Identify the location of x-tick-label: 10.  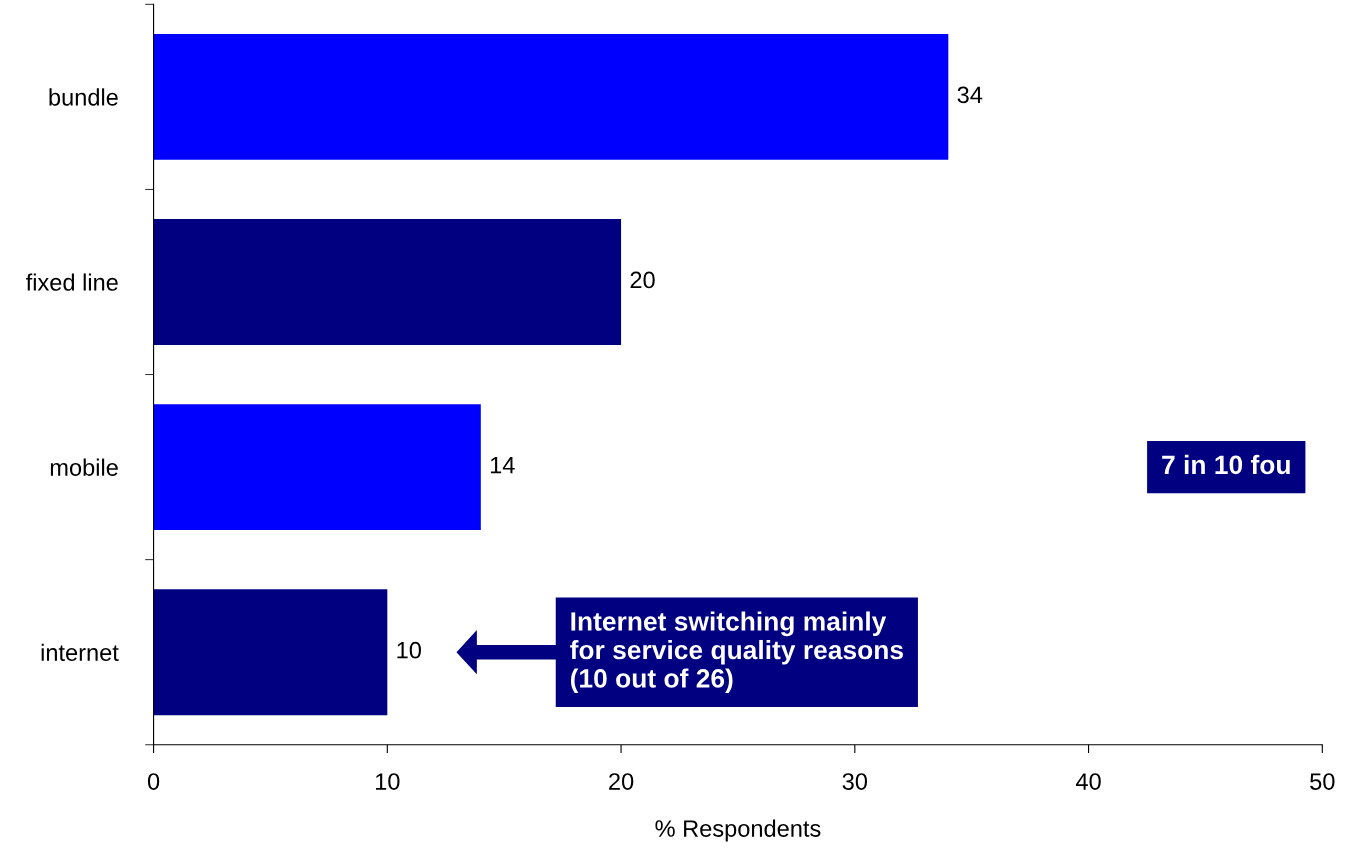
(387, 781).